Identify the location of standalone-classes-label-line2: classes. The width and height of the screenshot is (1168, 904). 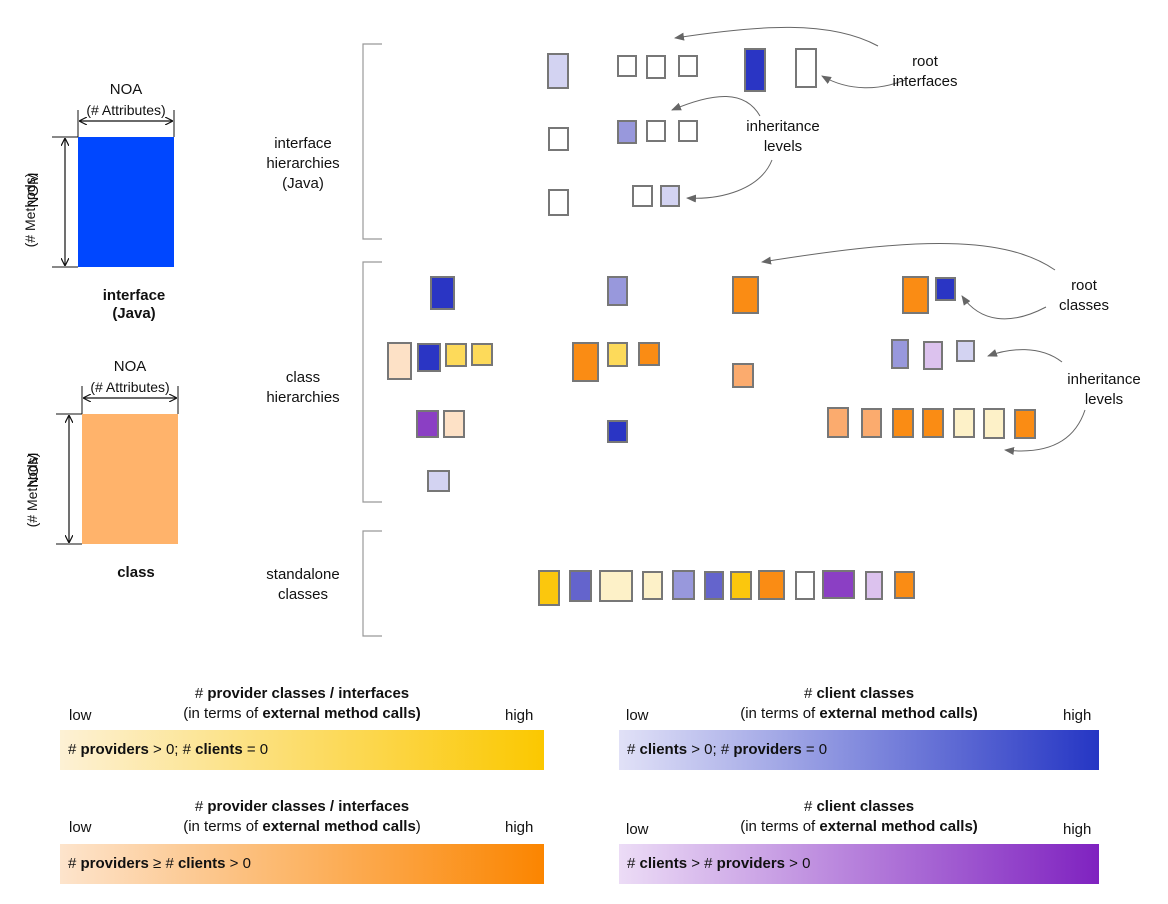
(303, 594).